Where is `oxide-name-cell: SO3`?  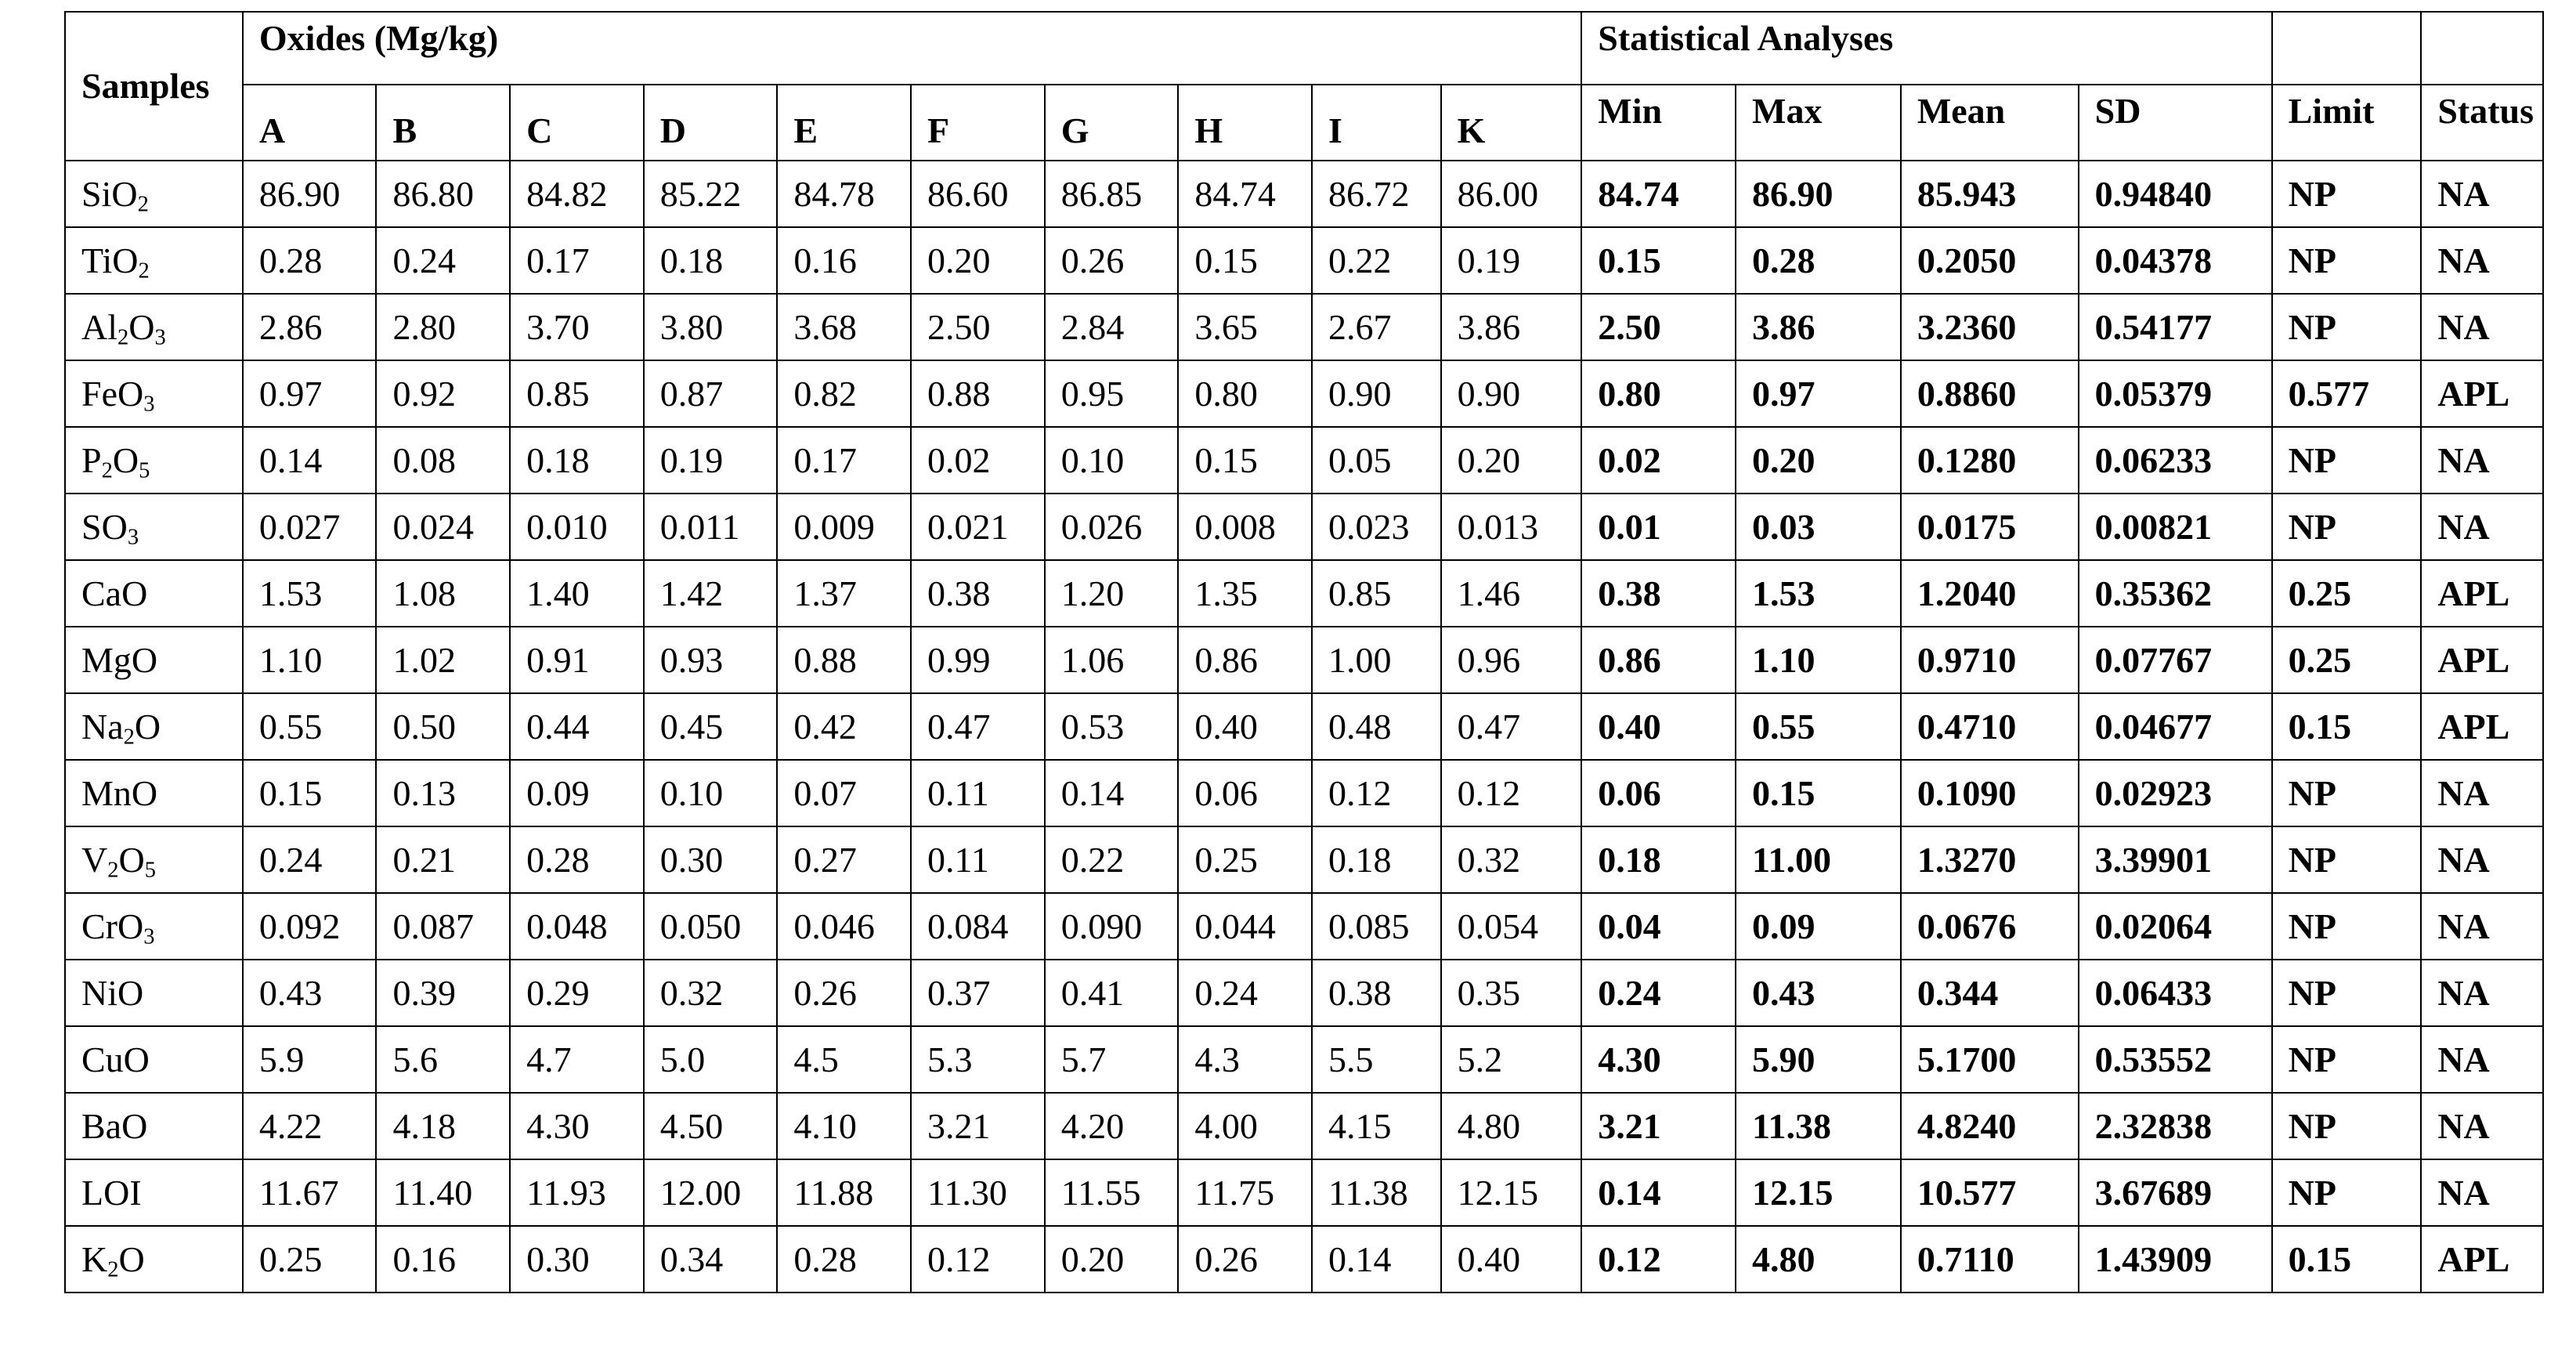 oxide-name-cell: SO3 is located at coordinates (154, 527).